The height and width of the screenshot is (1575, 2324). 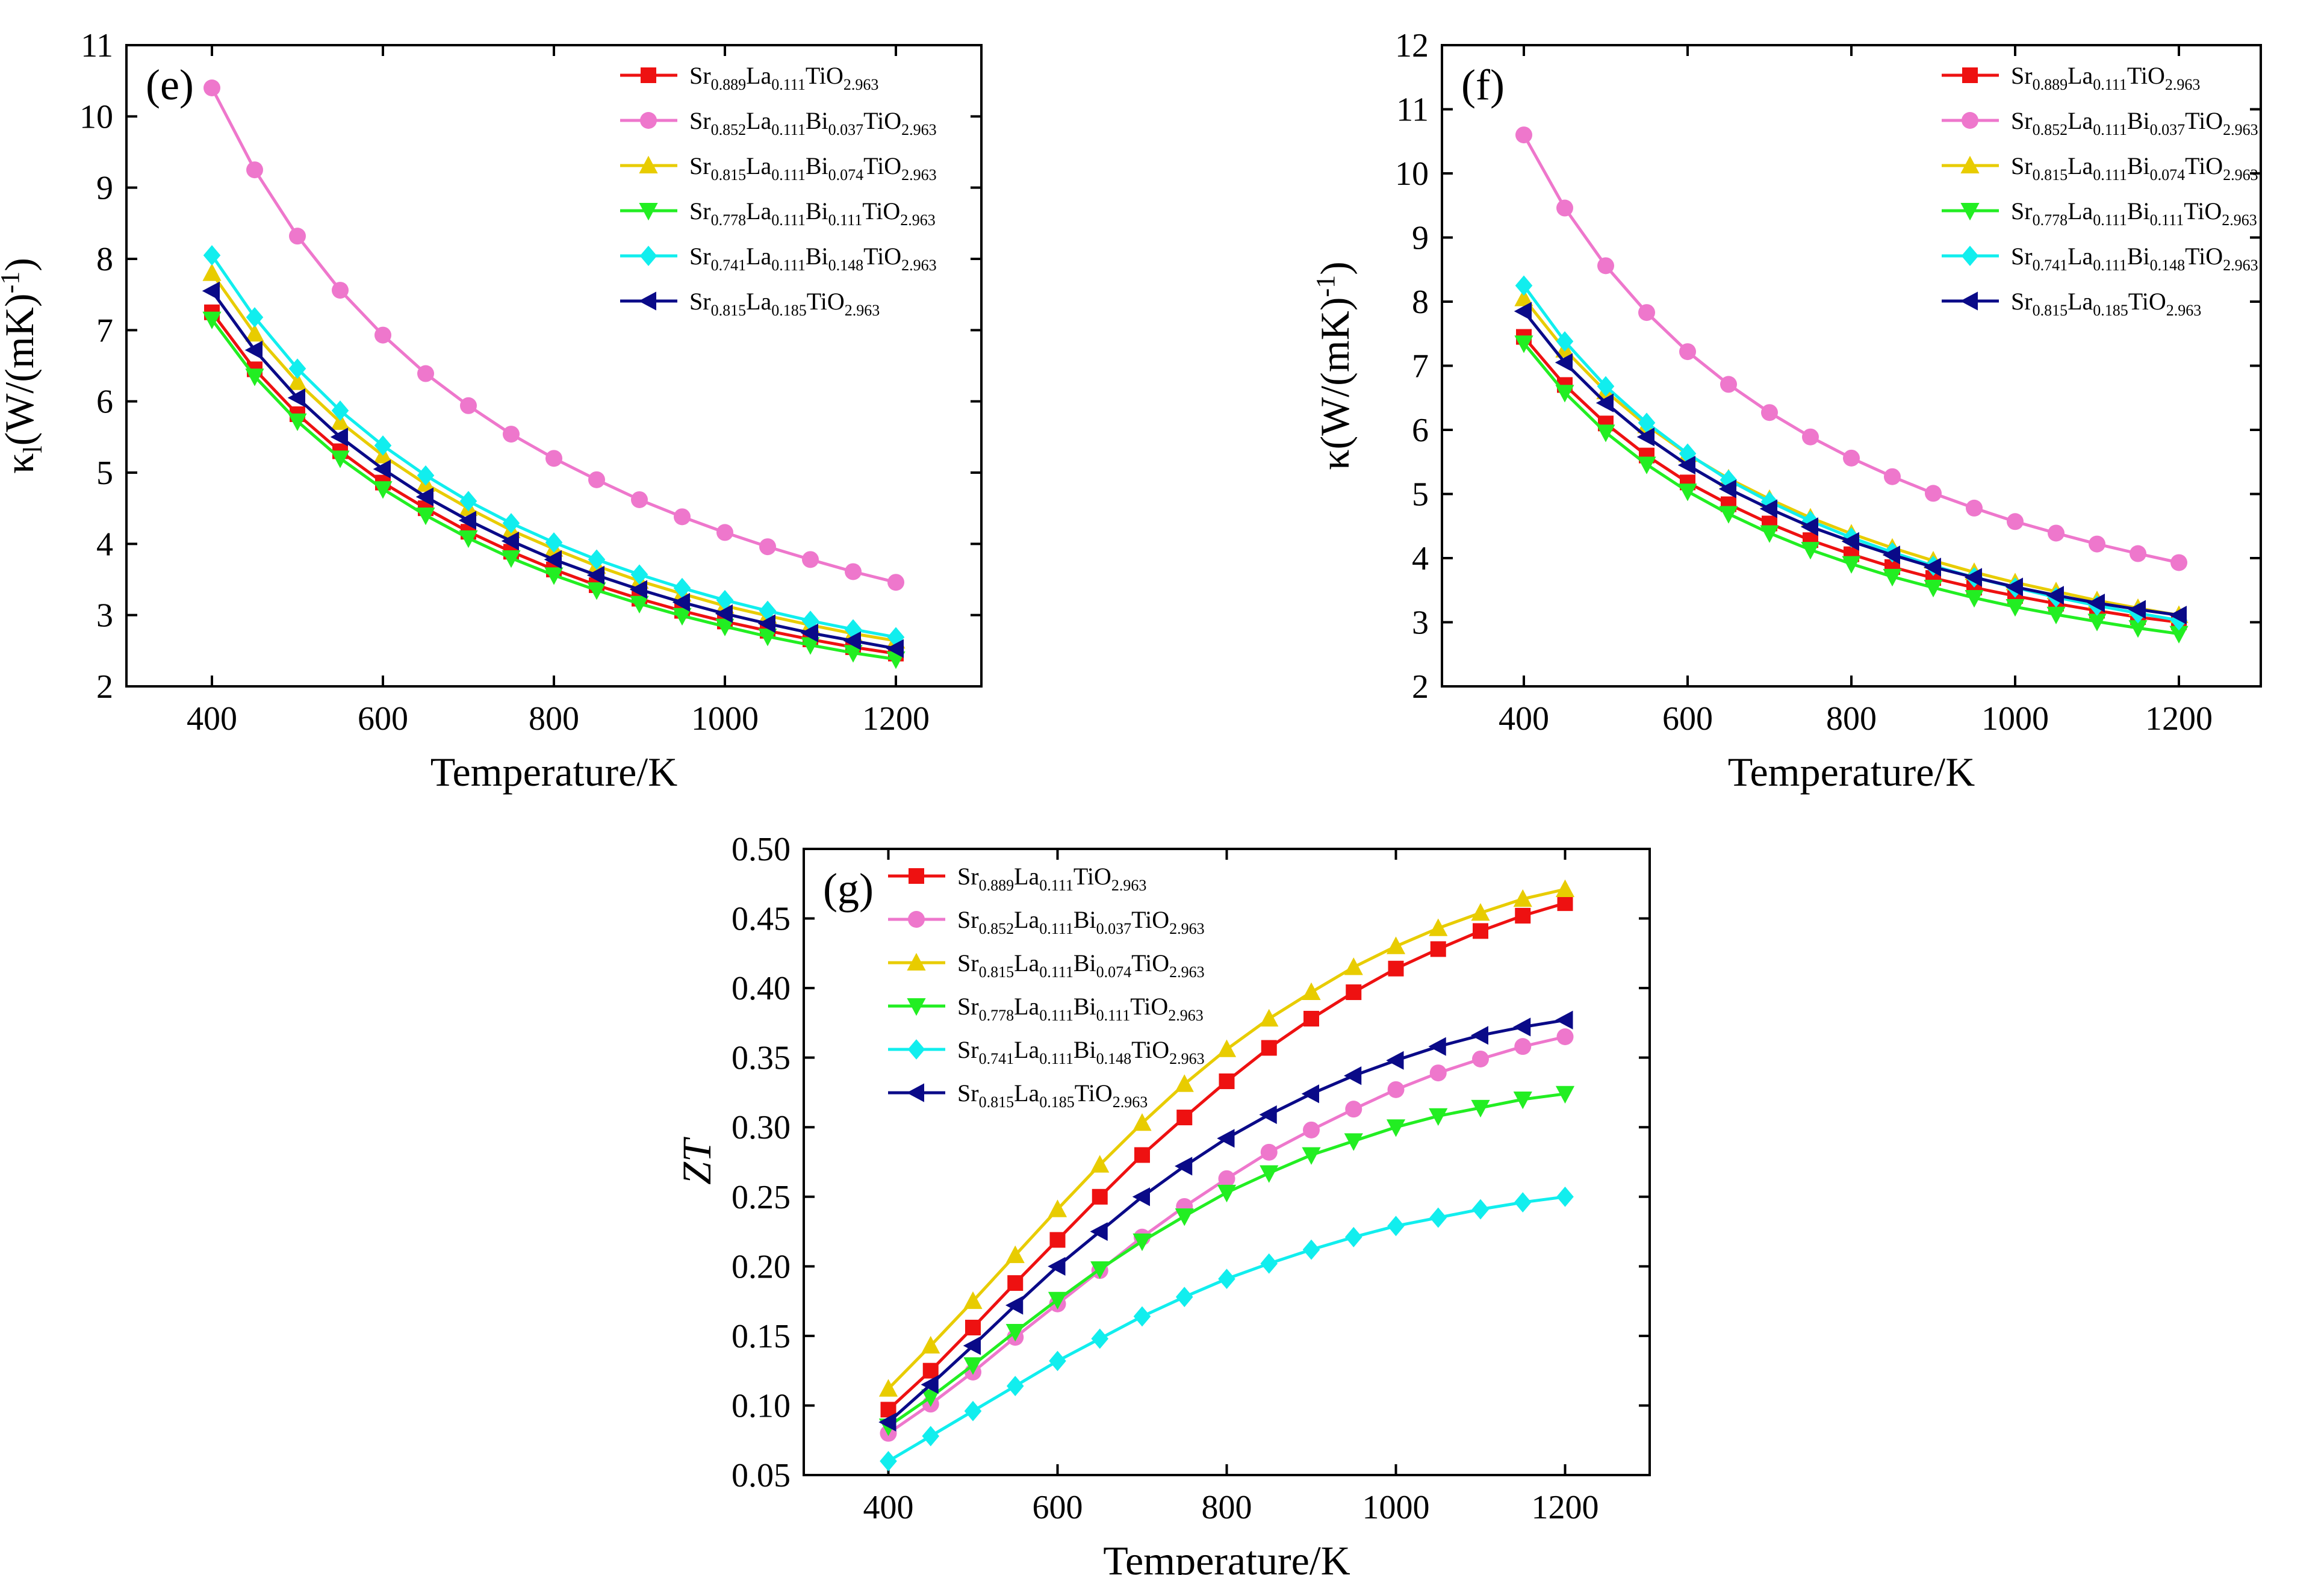 I want to click on y-tick-label: 3, so click(x=104, y=616).